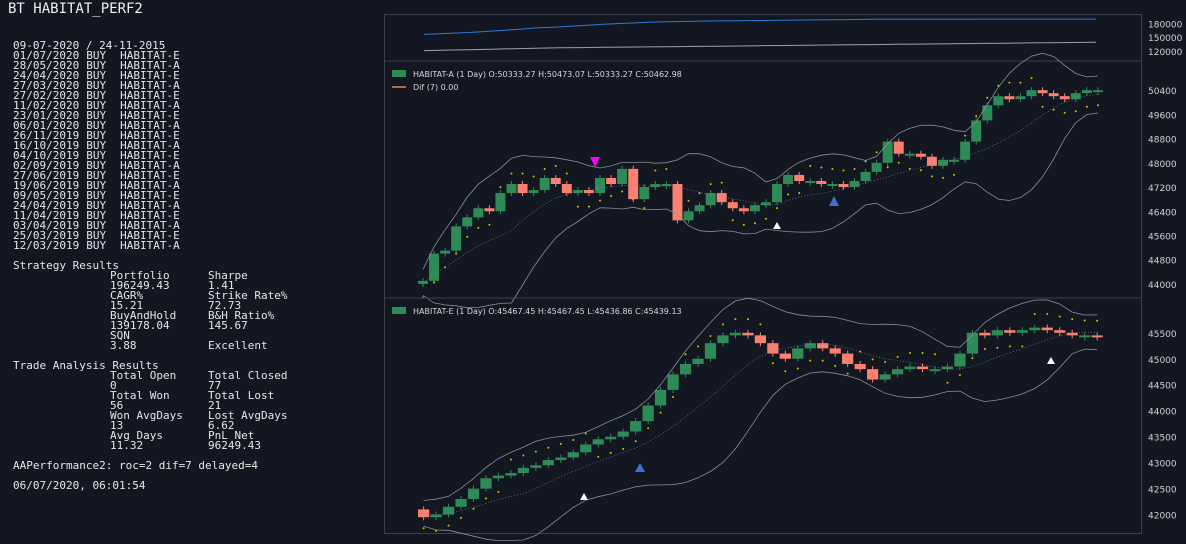  Describe the element at coordinates (1162, 165) in the screenshot. I see `y-tick-label: 48000` at that location.